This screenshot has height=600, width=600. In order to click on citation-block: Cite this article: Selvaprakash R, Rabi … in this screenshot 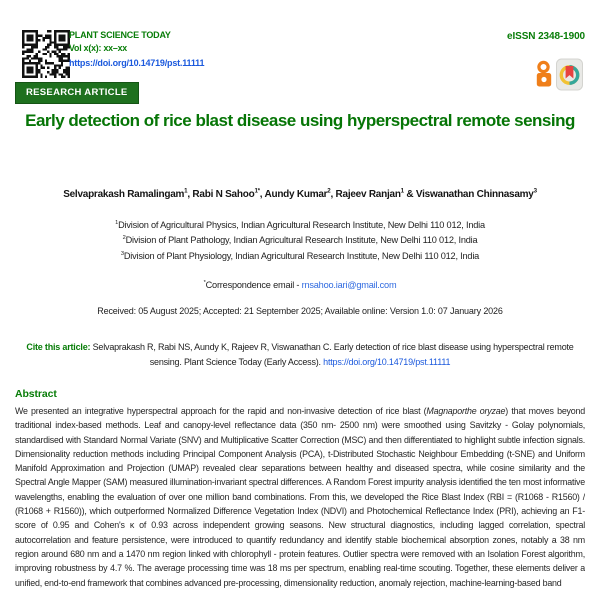, I will do `click(300, 354)`.